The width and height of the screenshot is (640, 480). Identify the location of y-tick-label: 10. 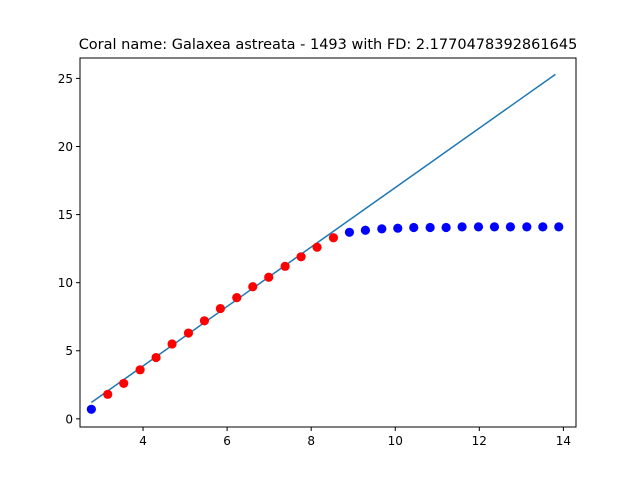
(65, 283).